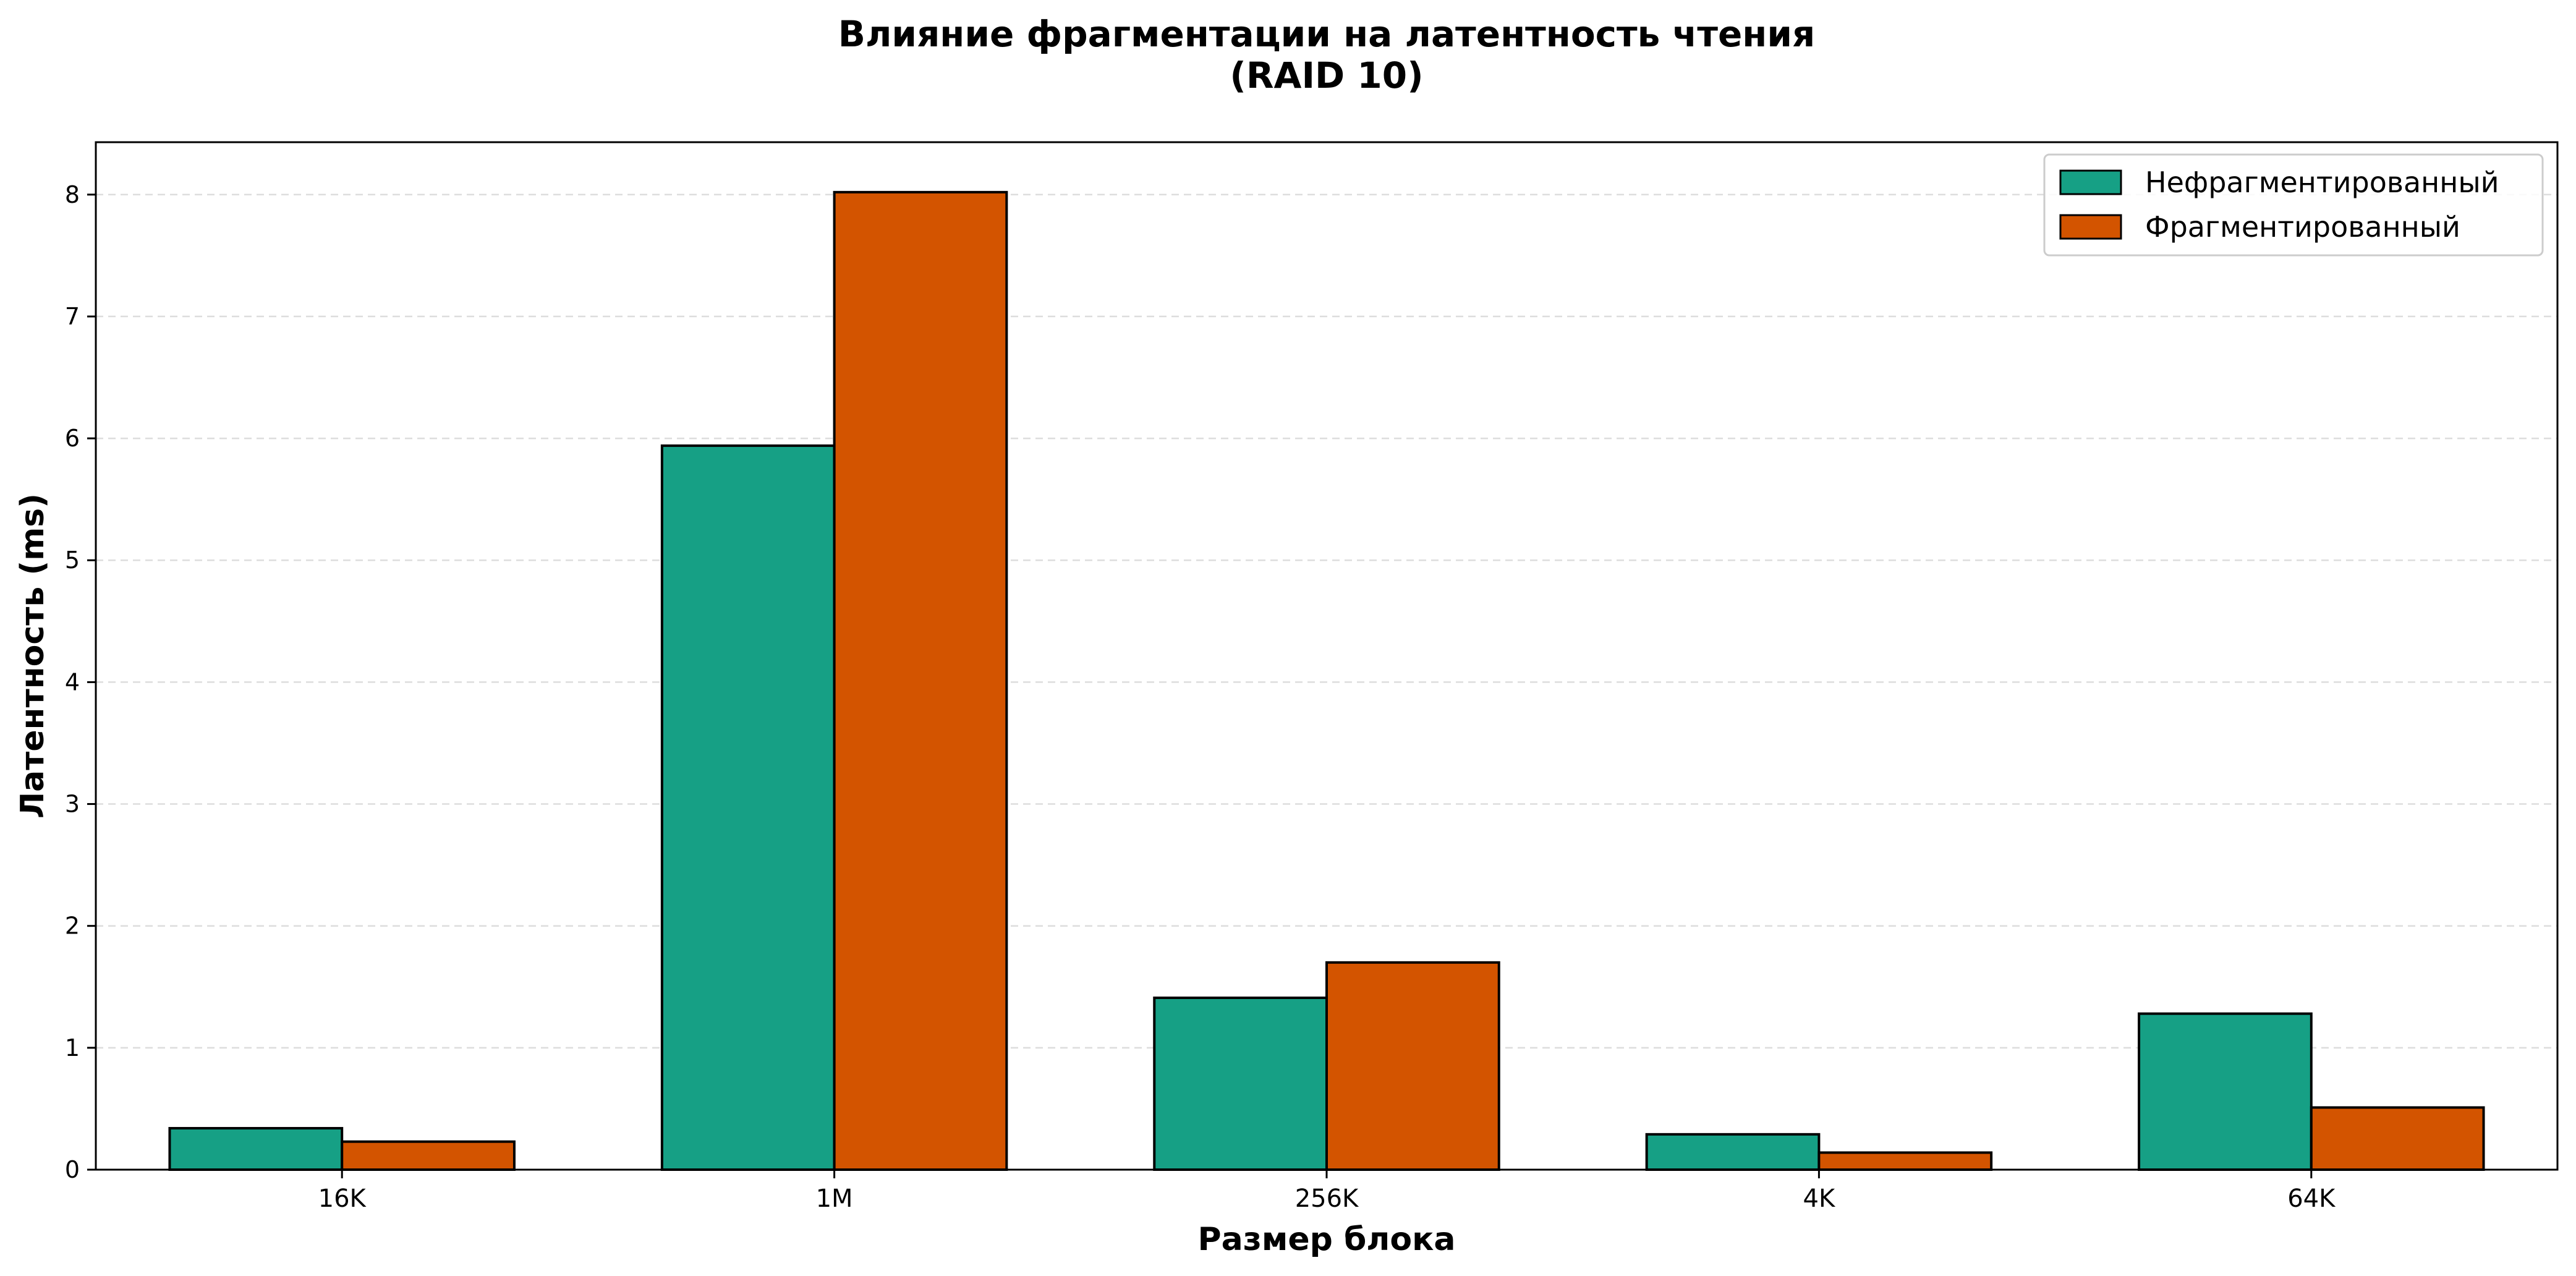  I want to click on legend-swatch-fragmented, so click(2090, 227).